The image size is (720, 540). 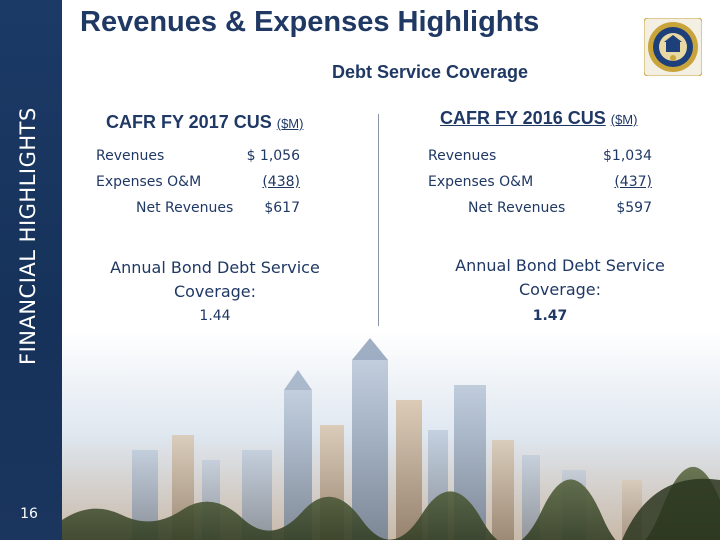 I want to click on column-divider, so click(x=378, y=220).